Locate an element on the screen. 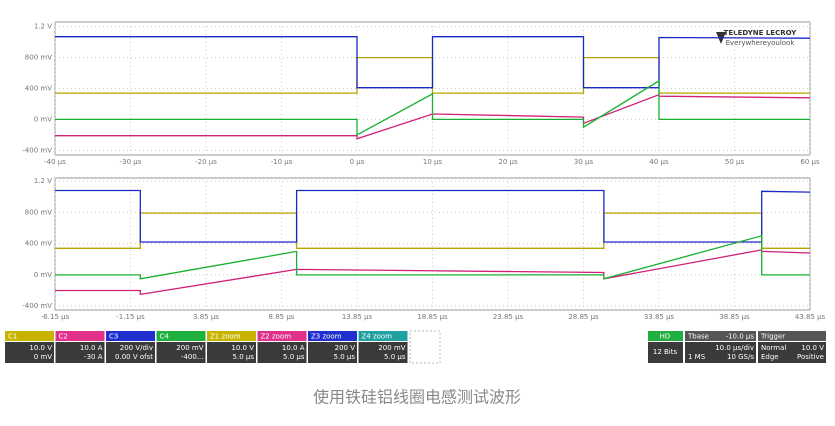  x-tick-label: 40 µs is located at coordinates (659, 162).